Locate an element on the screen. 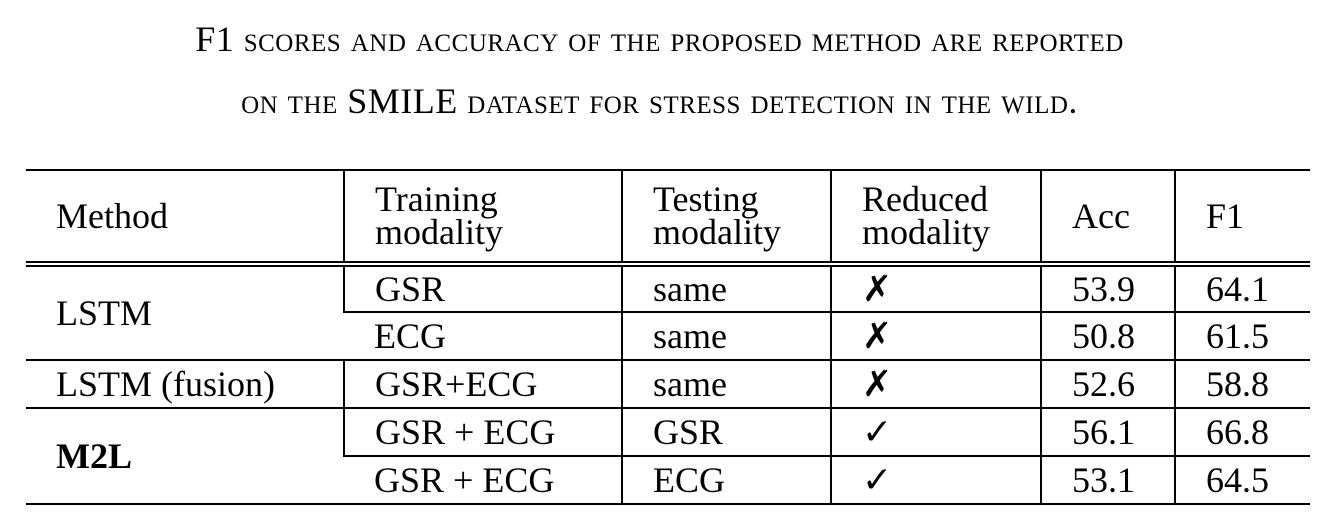 This screenshot has height=523, width=1319. header-method: Method is located at coordinates (185, 218).